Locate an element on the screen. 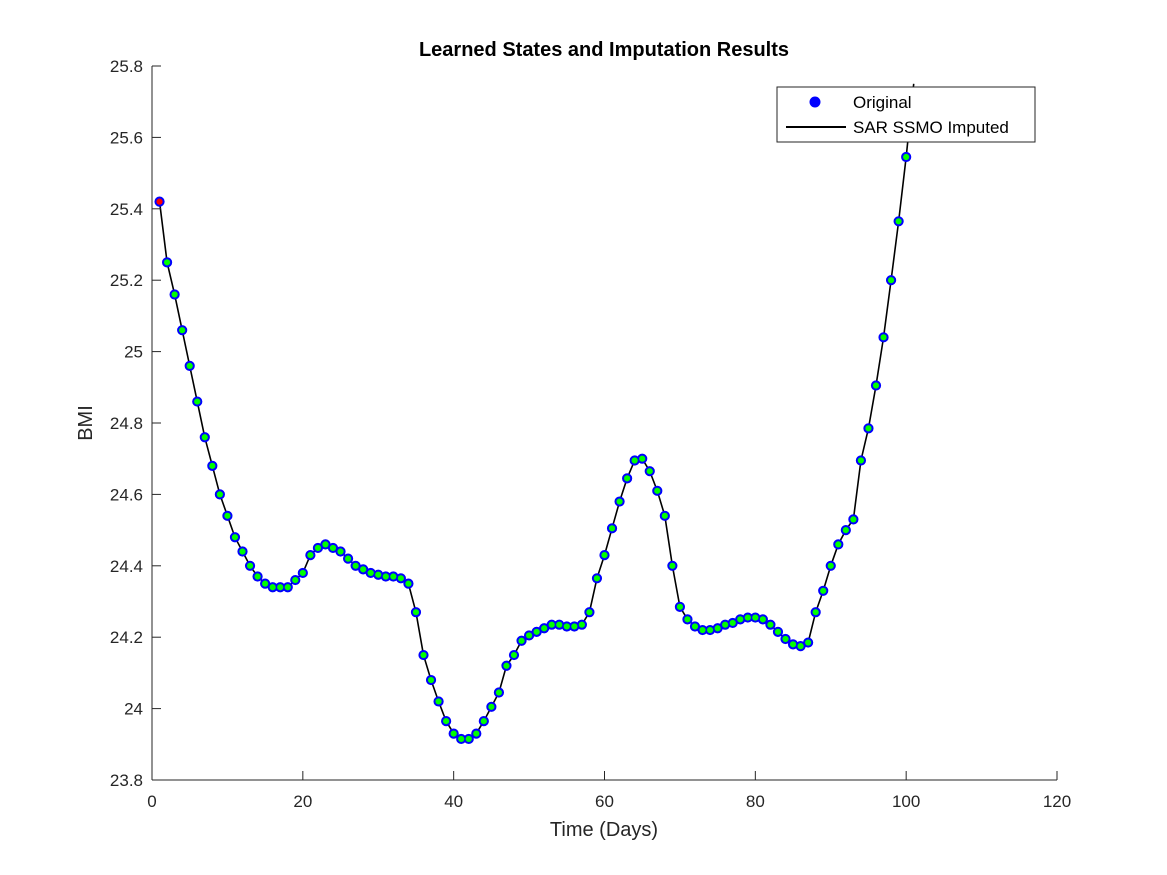 This screenshot has width=1167, height=875. legend: Original SAR SSMO Imputed is located at coordinates (906, 114).